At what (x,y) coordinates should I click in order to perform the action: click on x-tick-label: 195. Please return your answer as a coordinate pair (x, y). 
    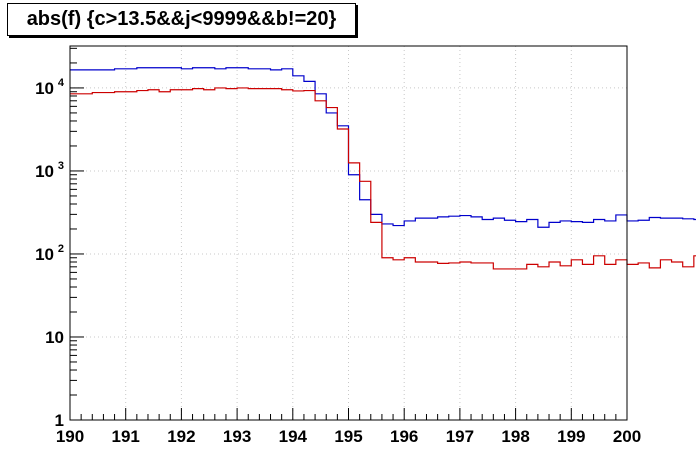
    Looking at the image, I should click on (348, 436).